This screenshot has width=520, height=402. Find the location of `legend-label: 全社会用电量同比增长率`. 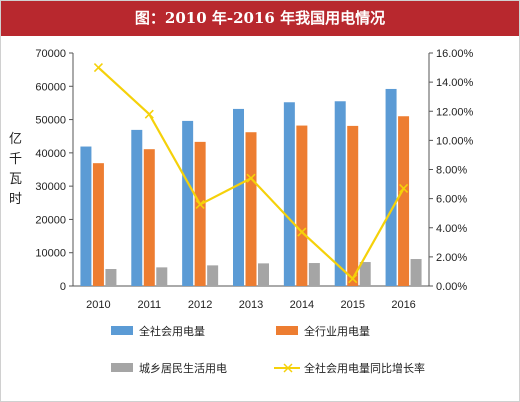

legend-label: 全社会用电量同比增长率 is located at coordinates (364, 368).